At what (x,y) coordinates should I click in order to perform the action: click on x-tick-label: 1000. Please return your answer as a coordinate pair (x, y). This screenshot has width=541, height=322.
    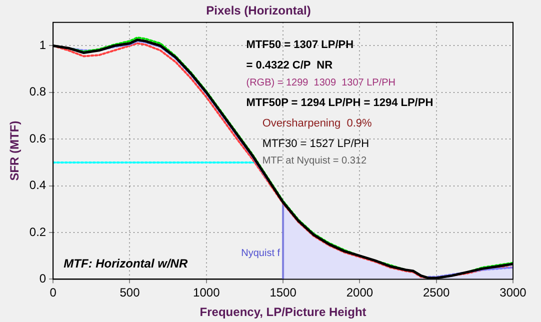
    Looking at the image, I should click on (206, 293).